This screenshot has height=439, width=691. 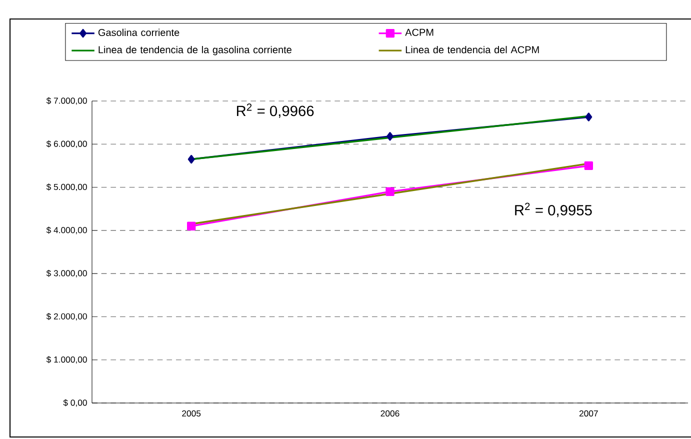 What do you see at coordinates (419, 32) in the screenshot?
I see `legend-label: ACPM` at bounding box center [419, 32].